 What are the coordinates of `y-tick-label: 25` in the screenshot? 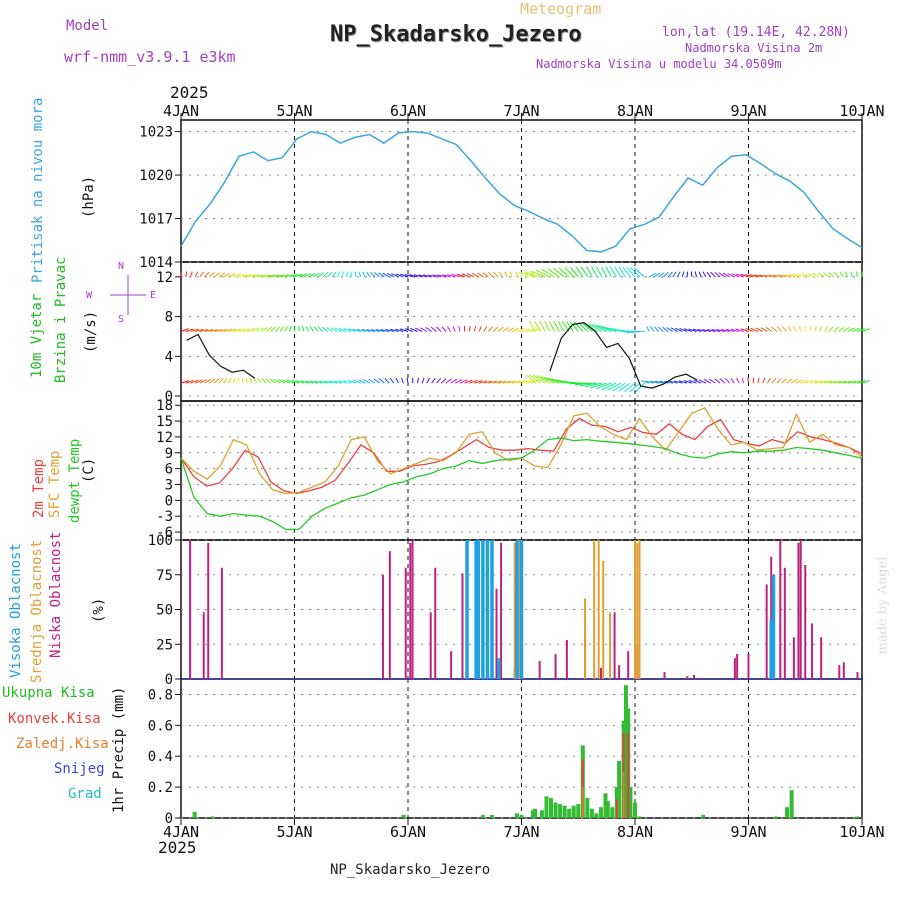 It's located at (164, 645).